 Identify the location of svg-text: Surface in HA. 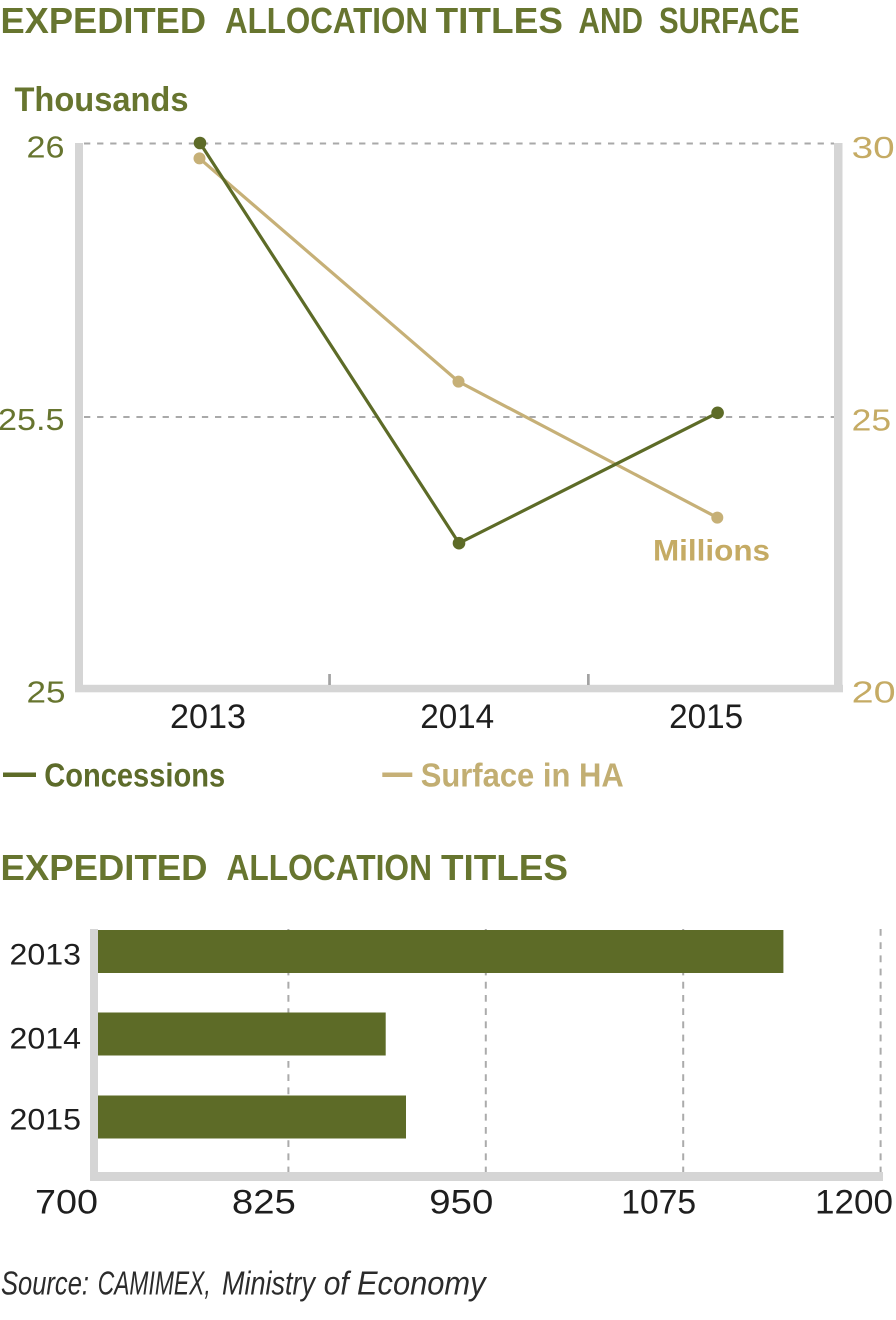
(522, 775).